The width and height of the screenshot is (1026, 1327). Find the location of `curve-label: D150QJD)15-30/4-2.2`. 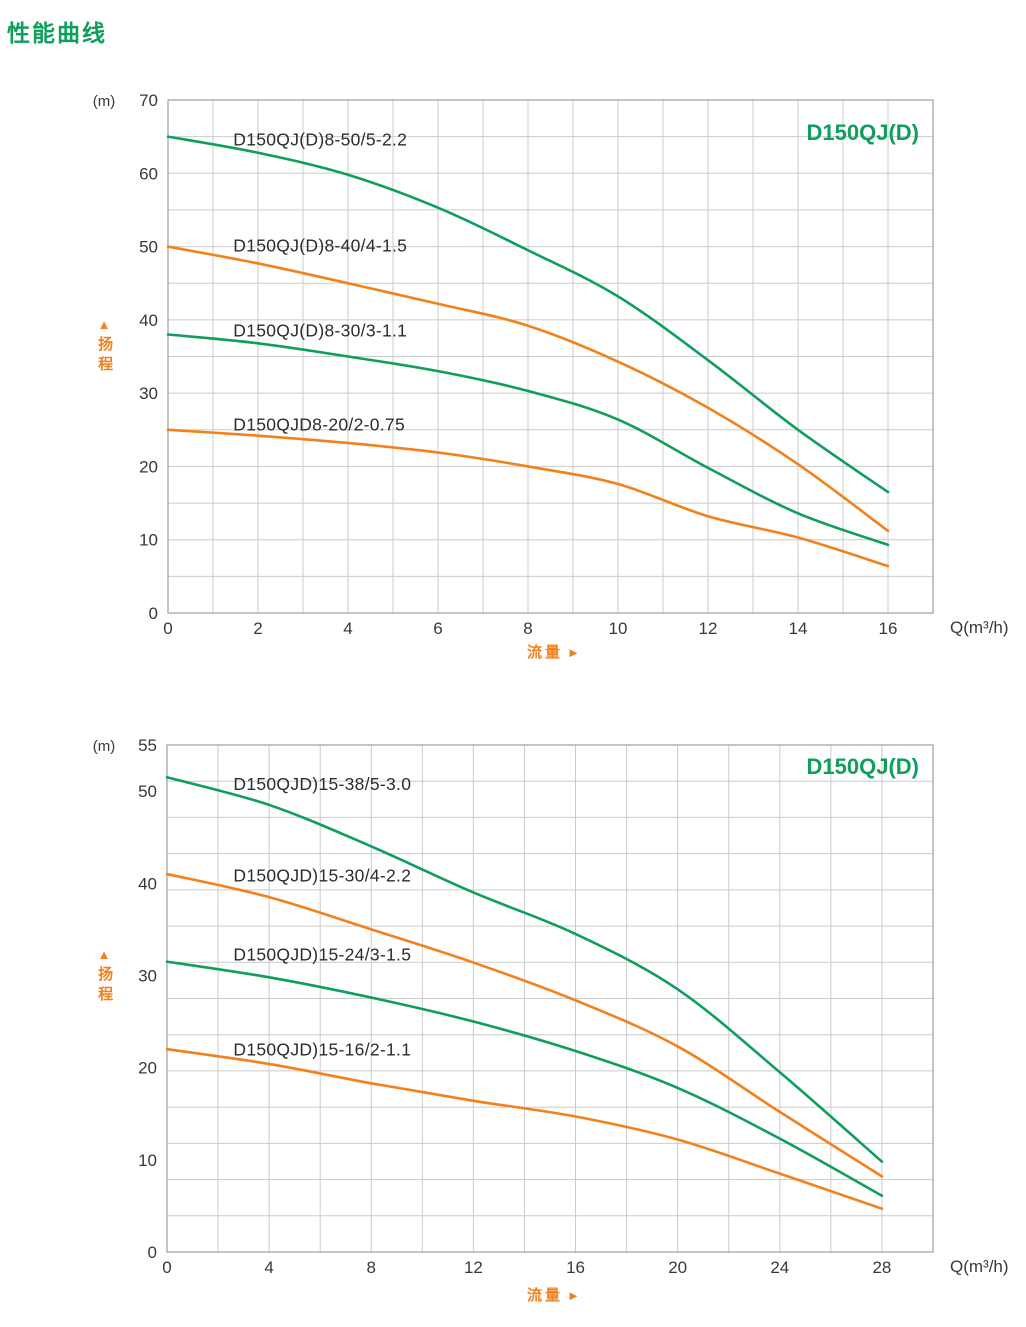

curve-label: D150QJD)15-30/4-2.2 is located at coordinates (322, 875).